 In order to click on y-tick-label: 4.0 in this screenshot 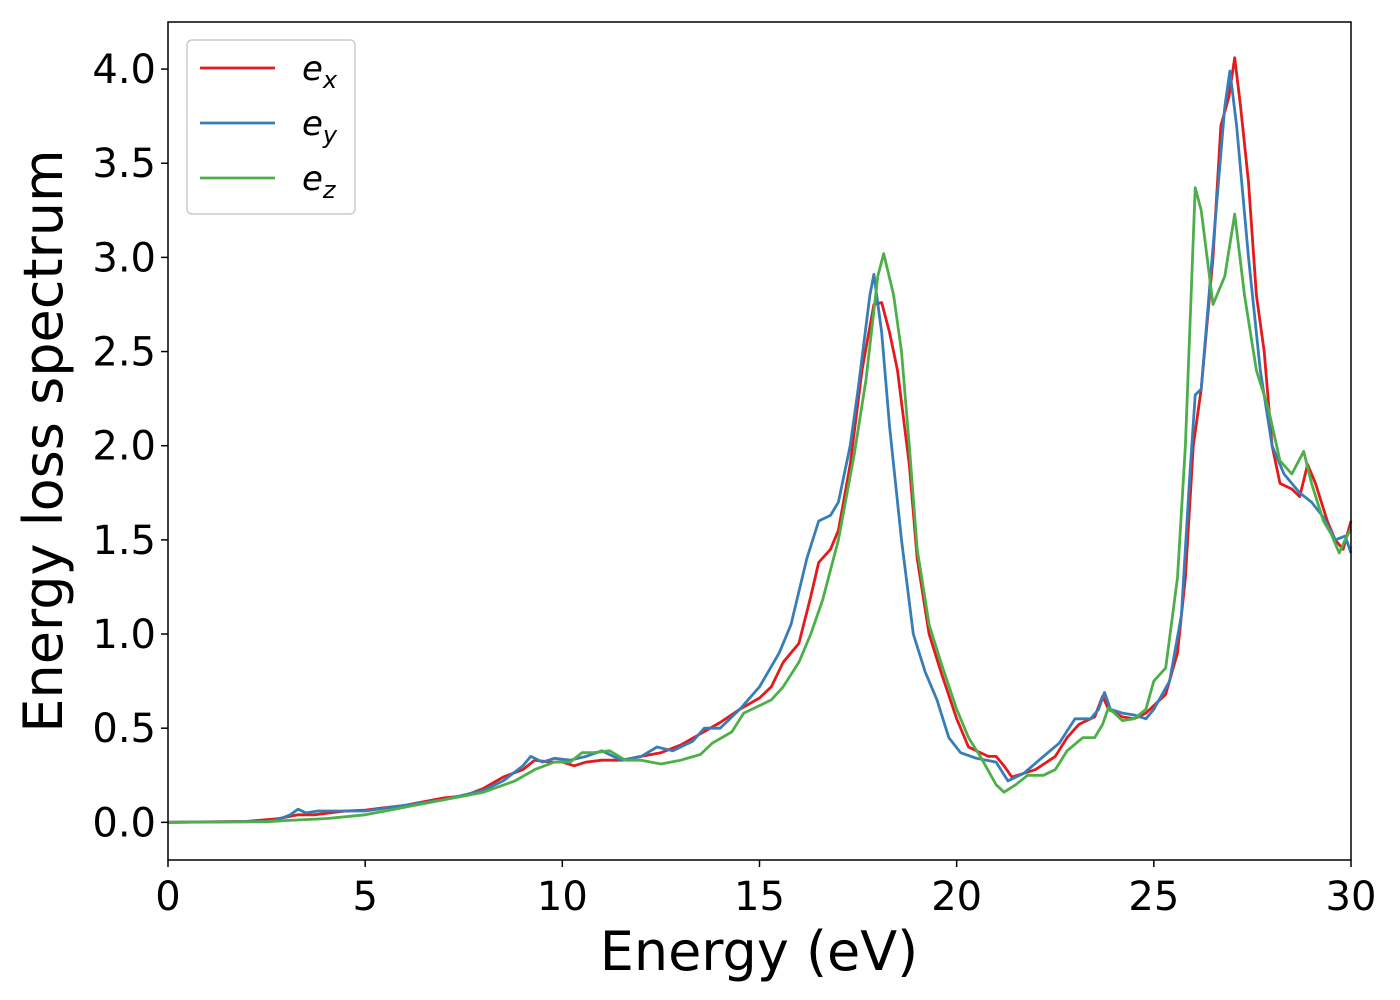, I will do `click(124, 70)`.